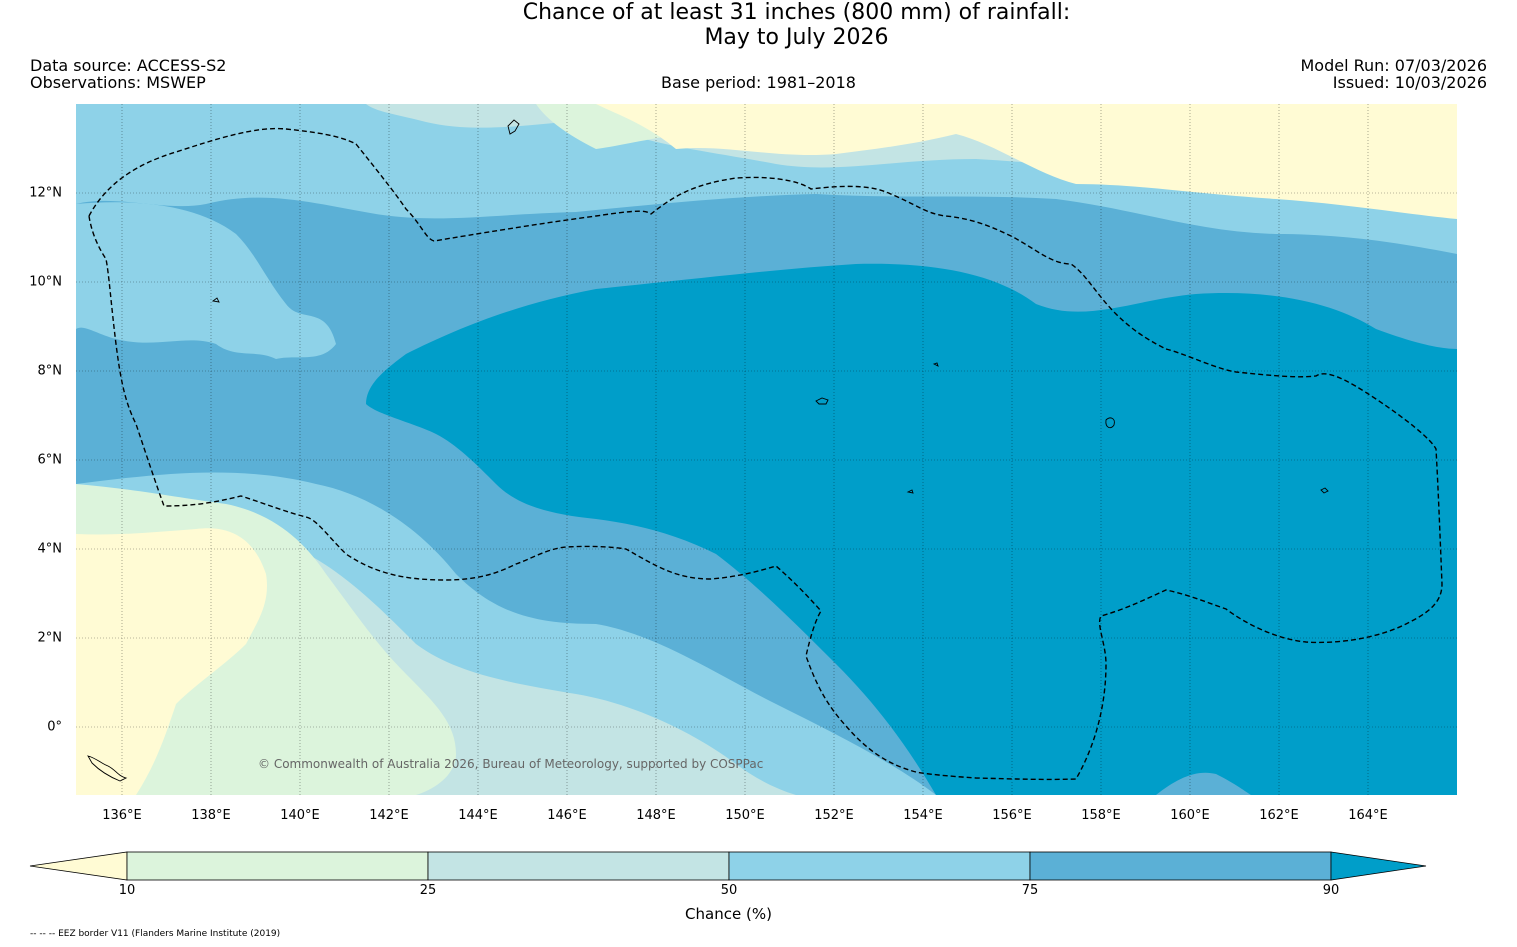 The width and height of the screenshot is (1517, 947). What do you see at coordinates (729, 890) in the screenshot?
I see `colorbar-tick-label: 50` at bounding box center [729, 890].